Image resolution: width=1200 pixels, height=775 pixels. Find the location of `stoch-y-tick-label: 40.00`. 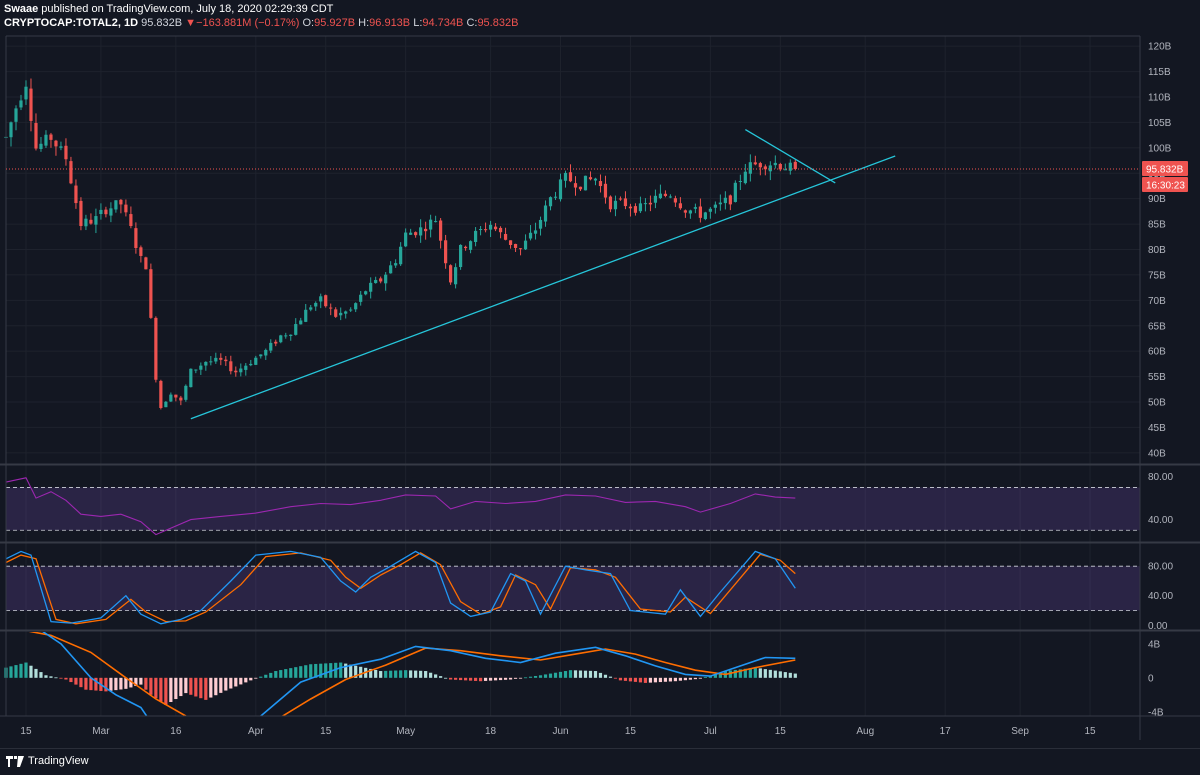

stoch-y-tick-label: 40.00 is located at coordinates (1160, 596).